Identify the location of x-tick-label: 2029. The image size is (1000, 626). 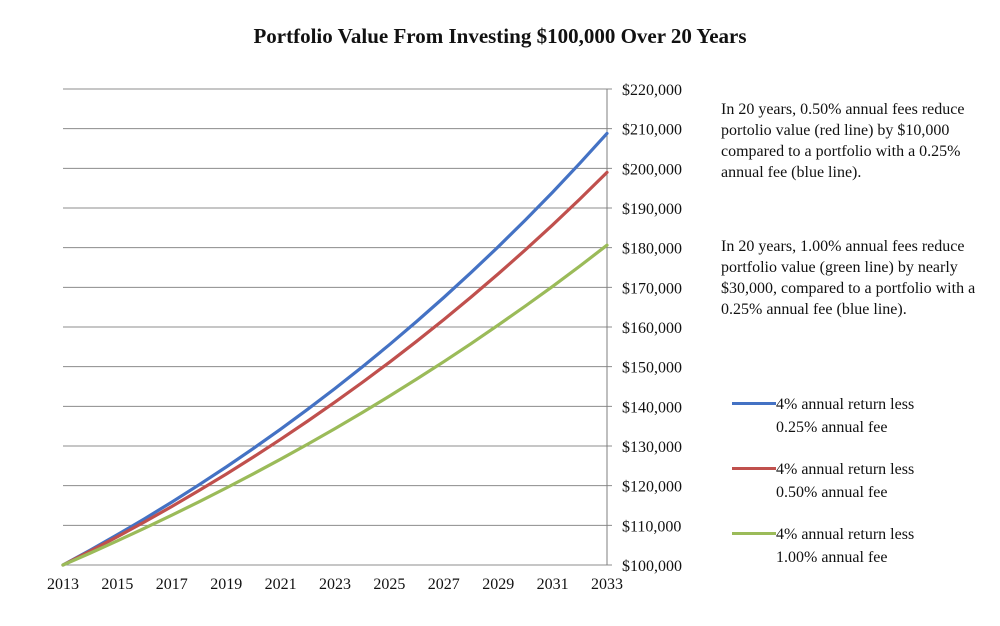
(498, 584).